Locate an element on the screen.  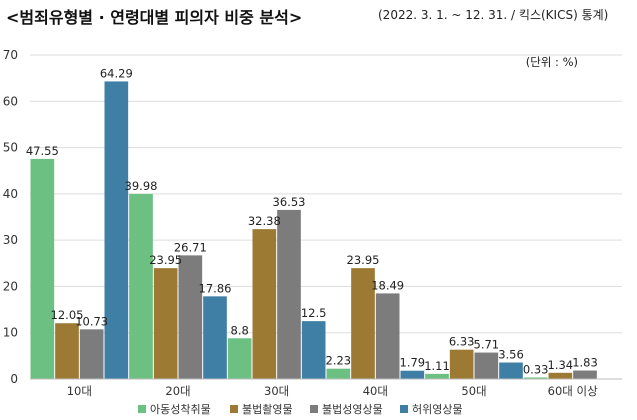
data-label: 2.23 is located at coordinates (339, 361).